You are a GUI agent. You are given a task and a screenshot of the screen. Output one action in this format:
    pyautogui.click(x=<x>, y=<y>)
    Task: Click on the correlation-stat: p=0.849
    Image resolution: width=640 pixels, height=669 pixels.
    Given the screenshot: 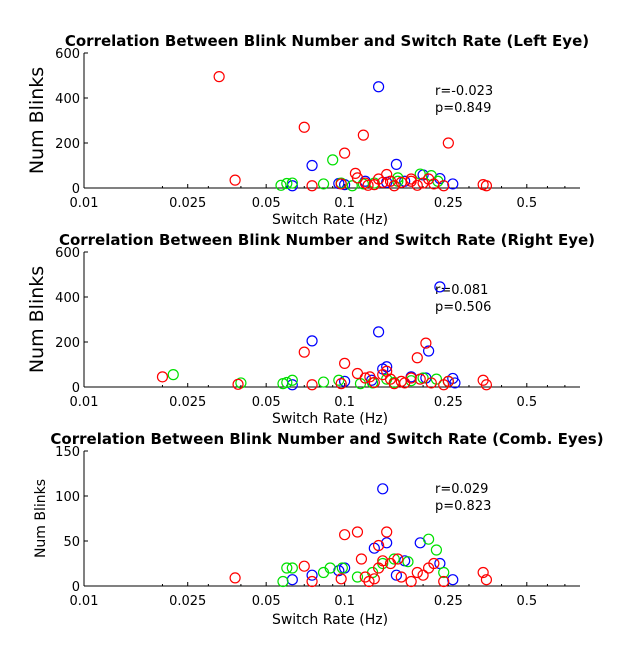 What is the action you would take?
    pyautogui.click(x=463, y=108)
    